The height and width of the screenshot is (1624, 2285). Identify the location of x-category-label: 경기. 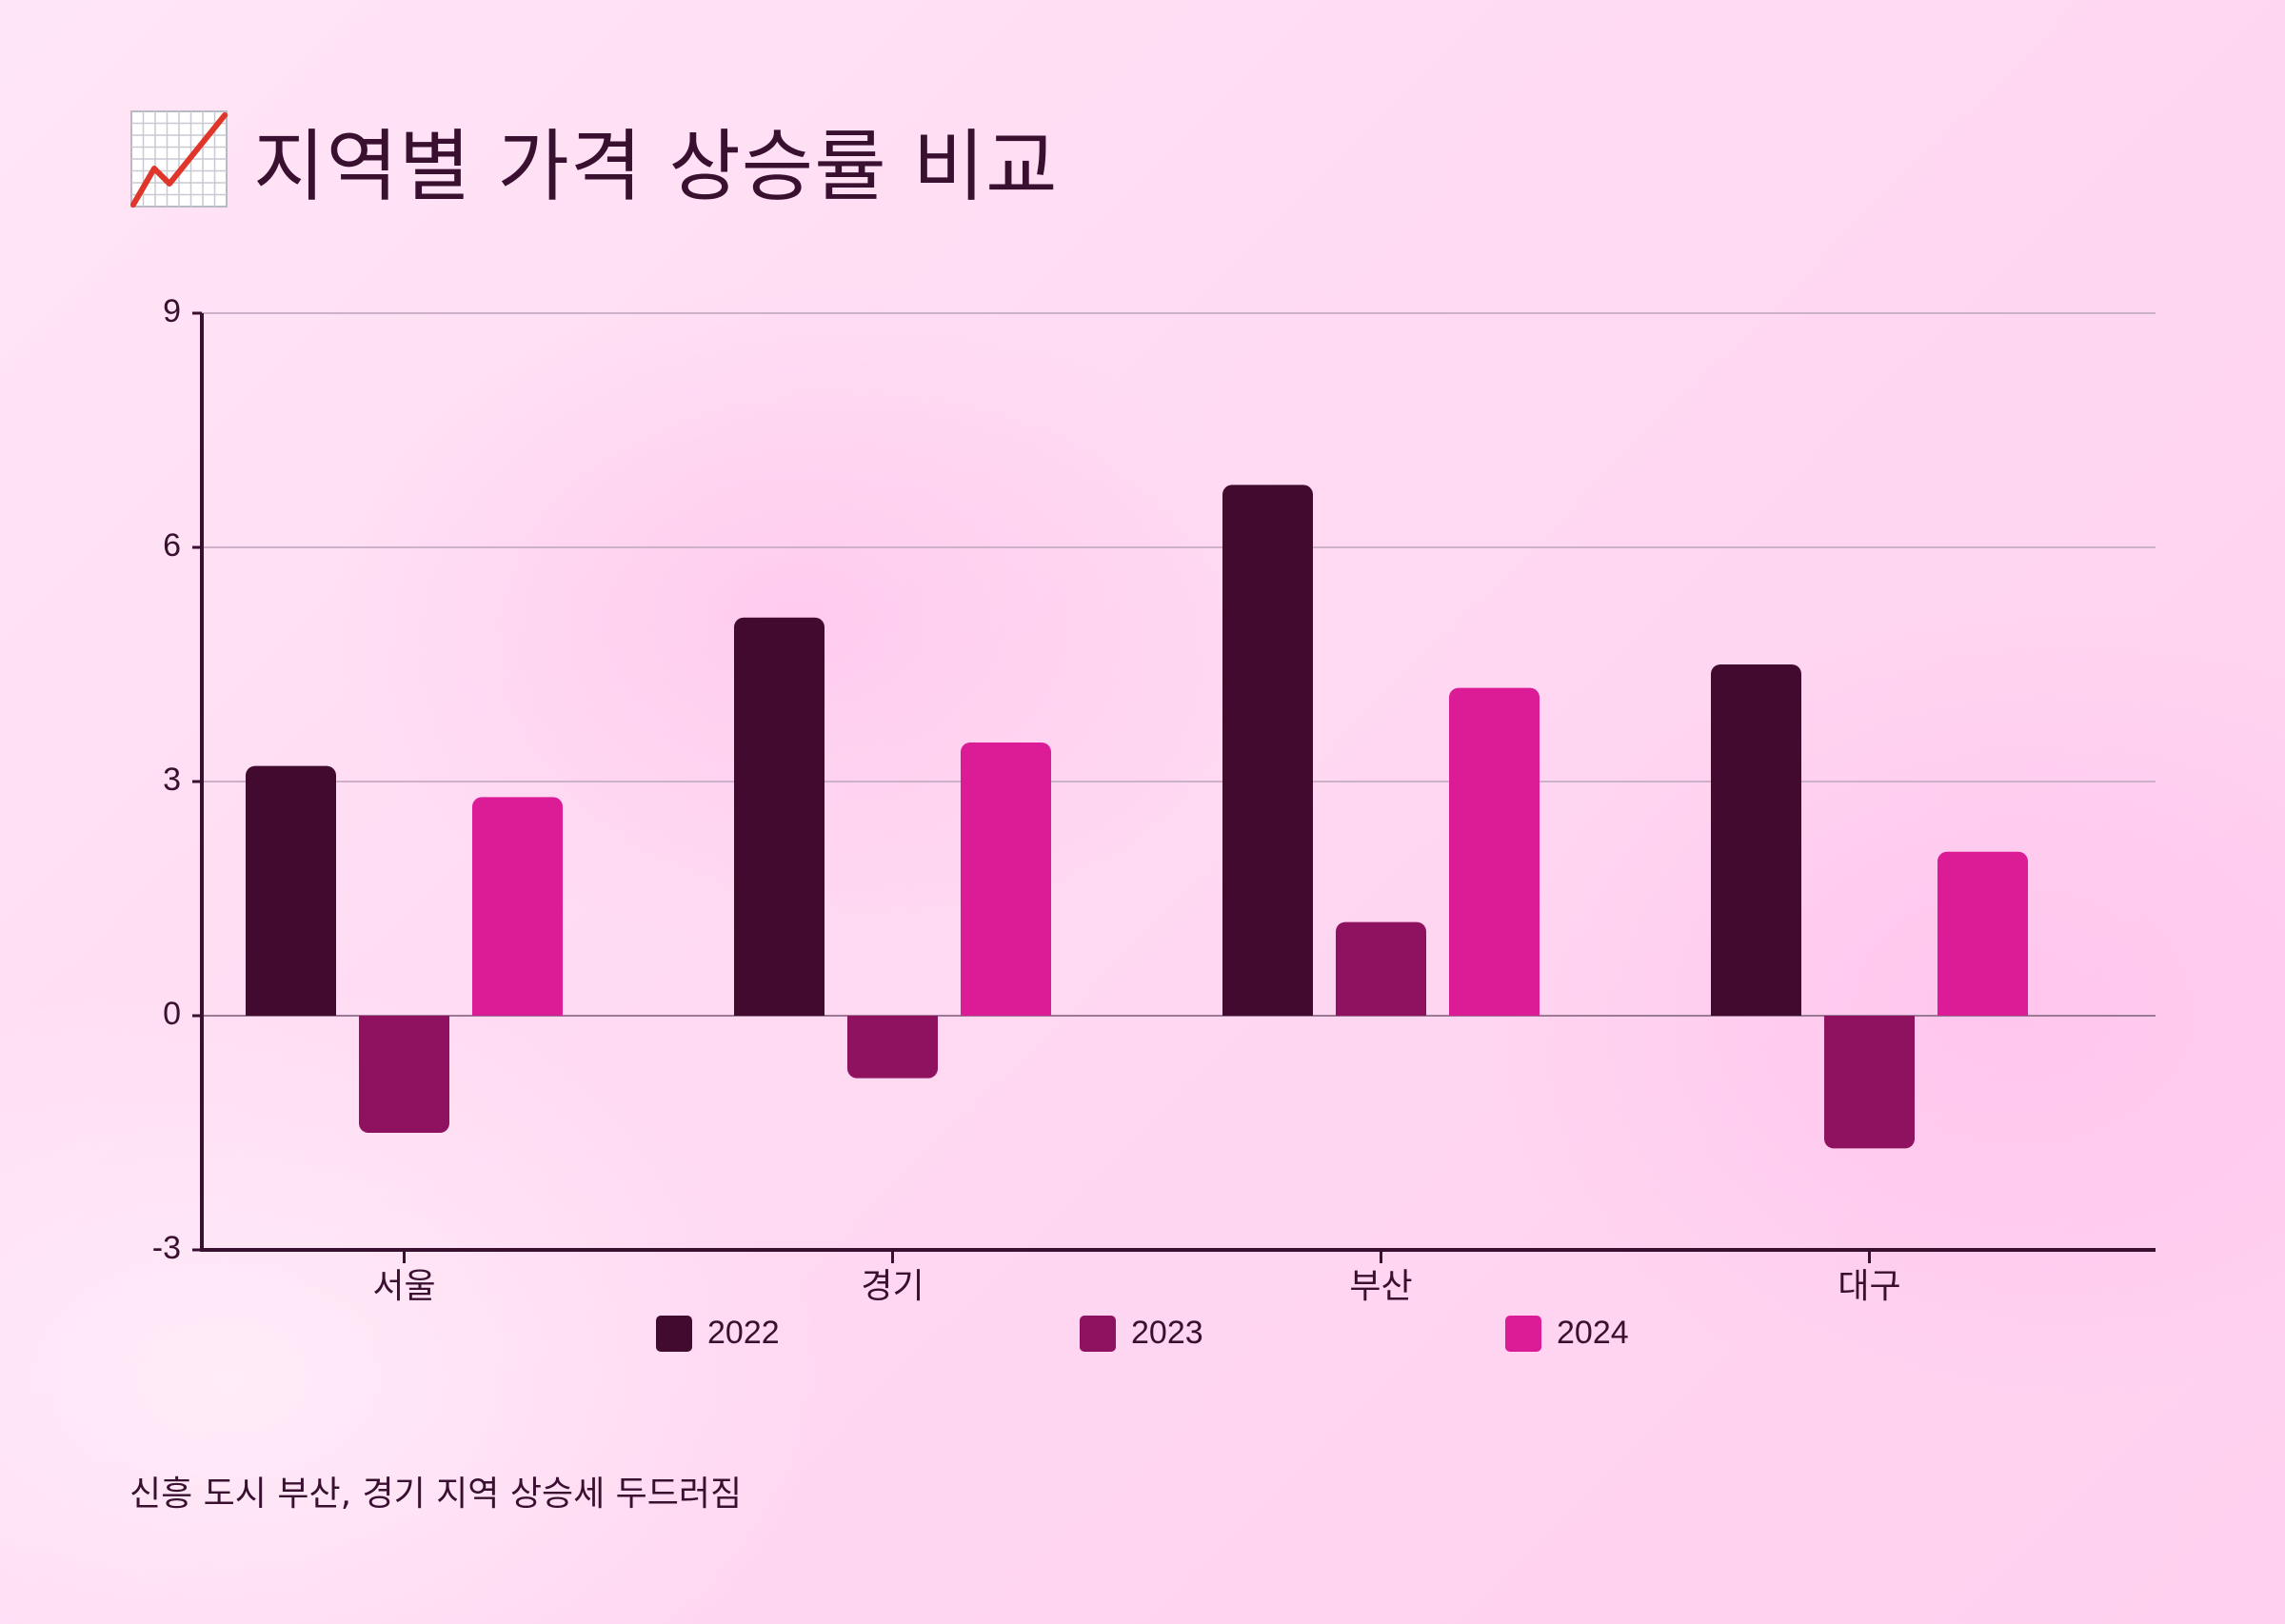
(892, 1286).